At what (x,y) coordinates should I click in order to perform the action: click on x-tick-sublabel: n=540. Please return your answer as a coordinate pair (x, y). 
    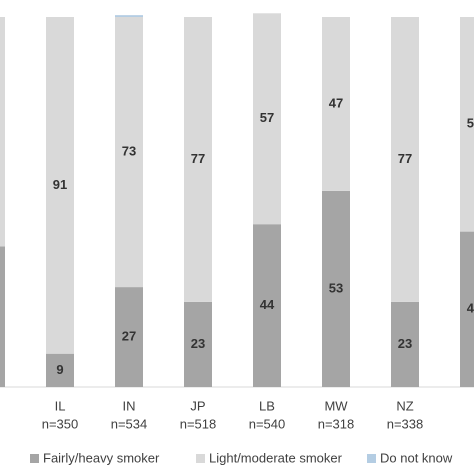
    Looking at the image, I should click on (267, 423).